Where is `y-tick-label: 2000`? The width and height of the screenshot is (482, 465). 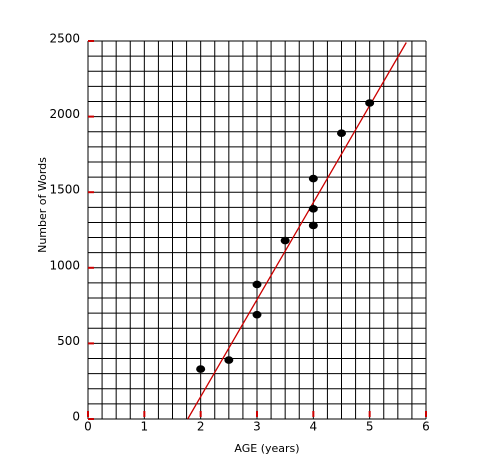 y-tick-label: 2000 is located at coordinates (64, 114).